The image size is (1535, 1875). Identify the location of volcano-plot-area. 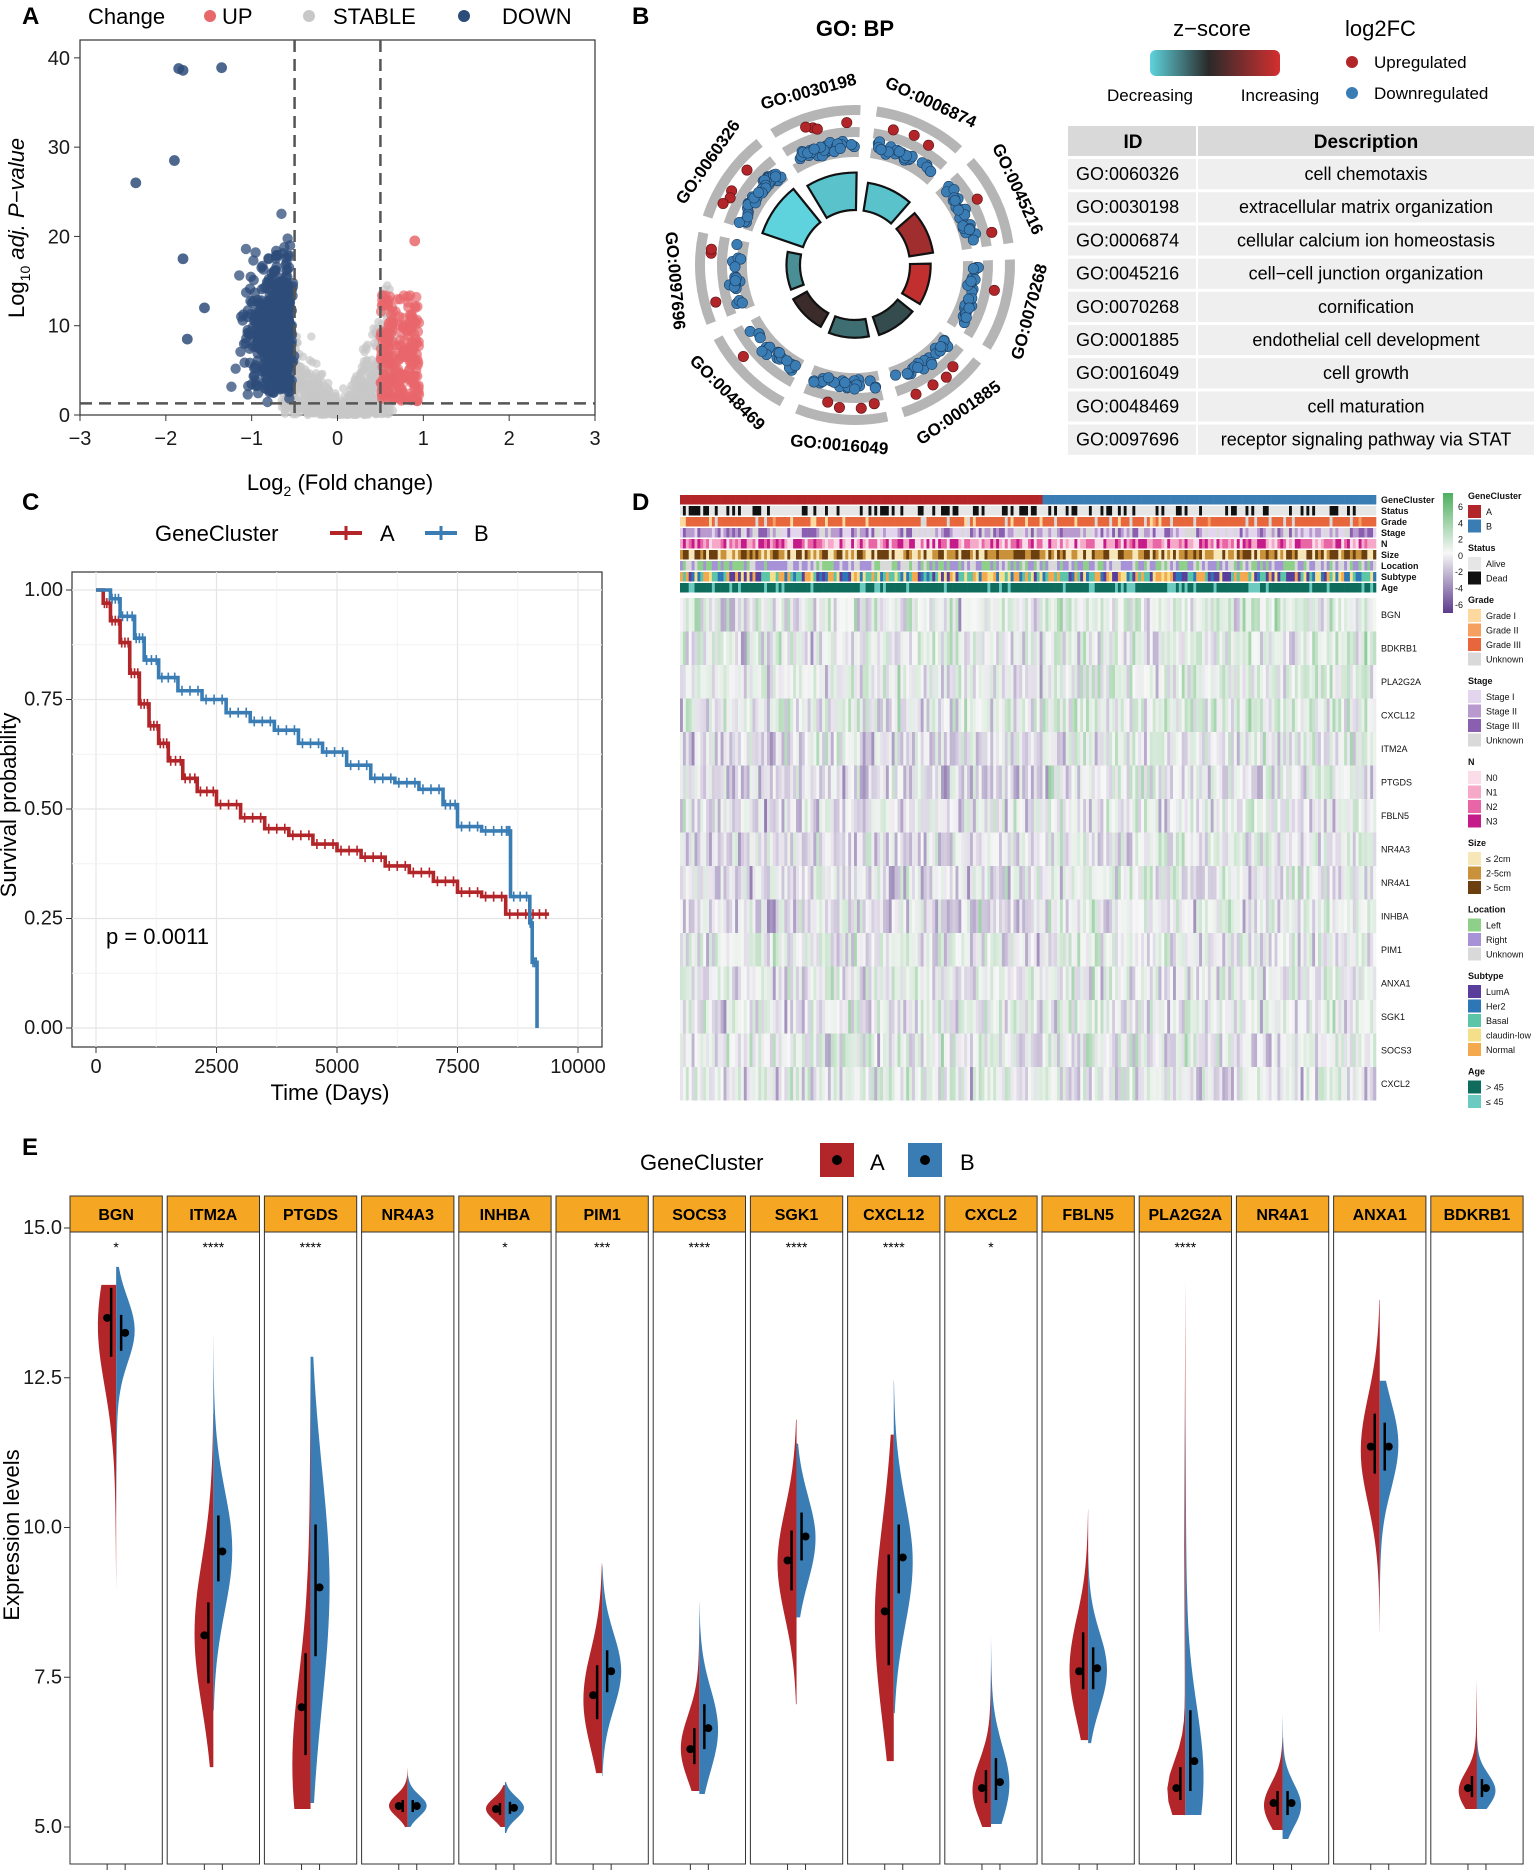
(337, 227).